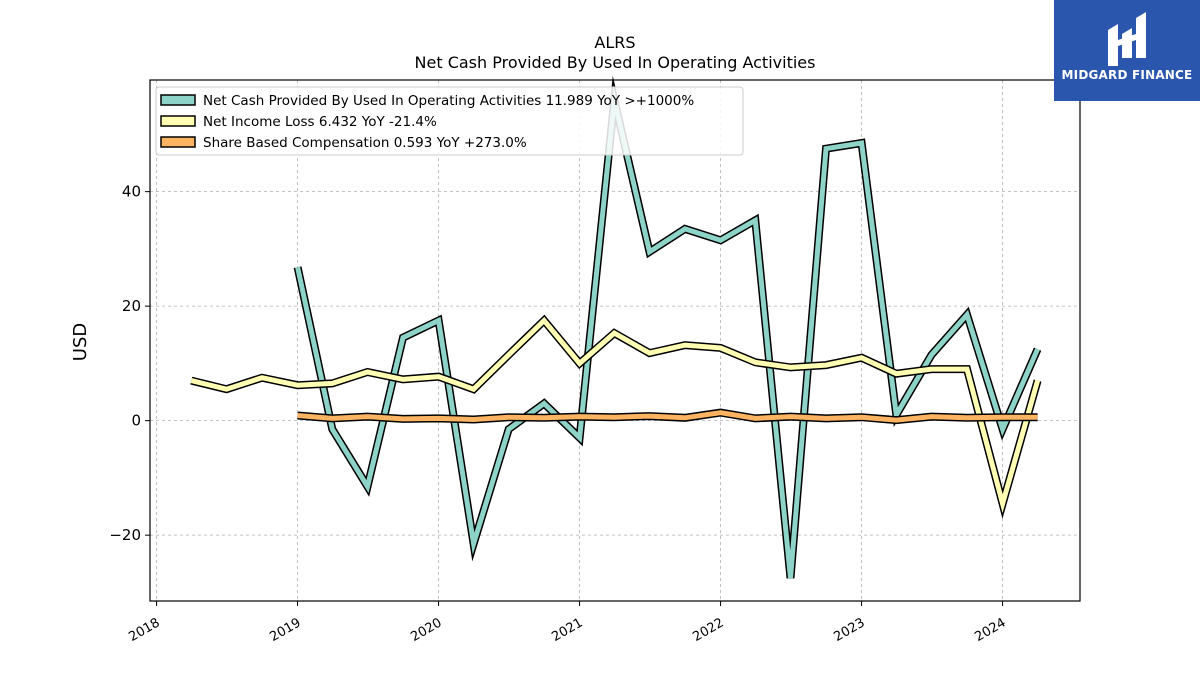 This screenshot has height=675, width=1200. I want to click on legend-box, so click(449, 121).